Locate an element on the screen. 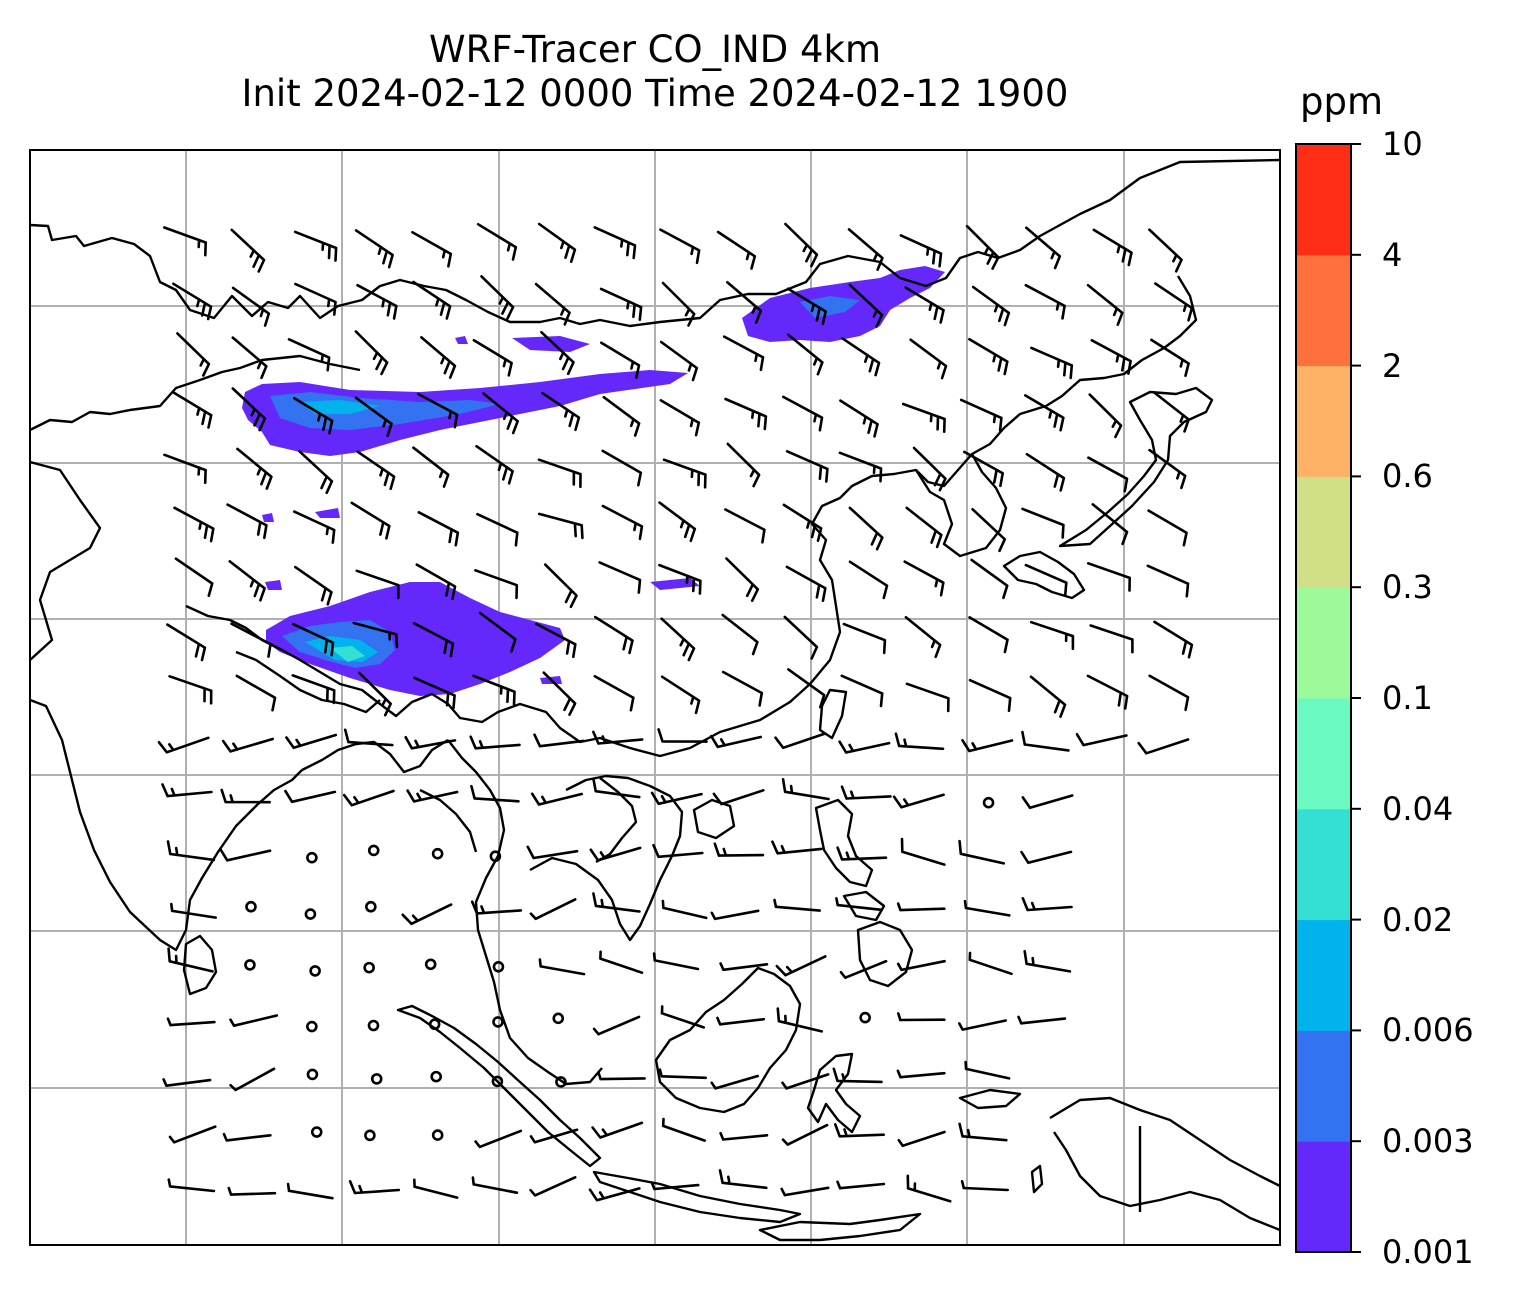 The width and height of the screenshot is (1528, 1306). sumatra is located at coordinates (499, 1086).